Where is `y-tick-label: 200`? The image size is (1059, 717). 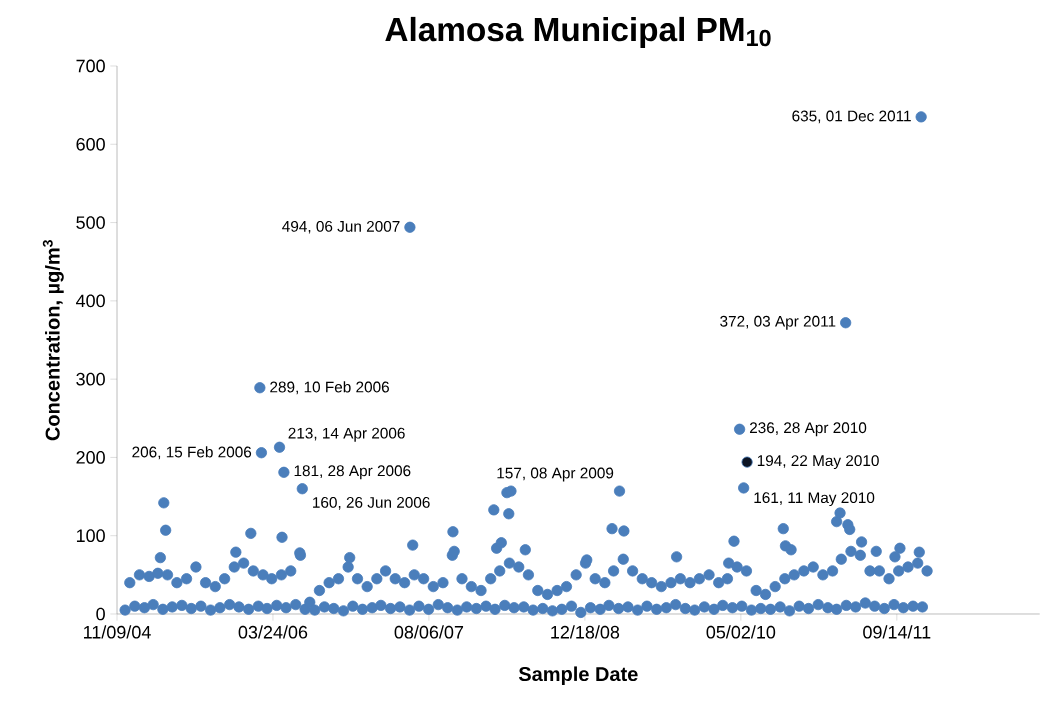 y-tick-label: 200 is located at coordinates (90, 457).